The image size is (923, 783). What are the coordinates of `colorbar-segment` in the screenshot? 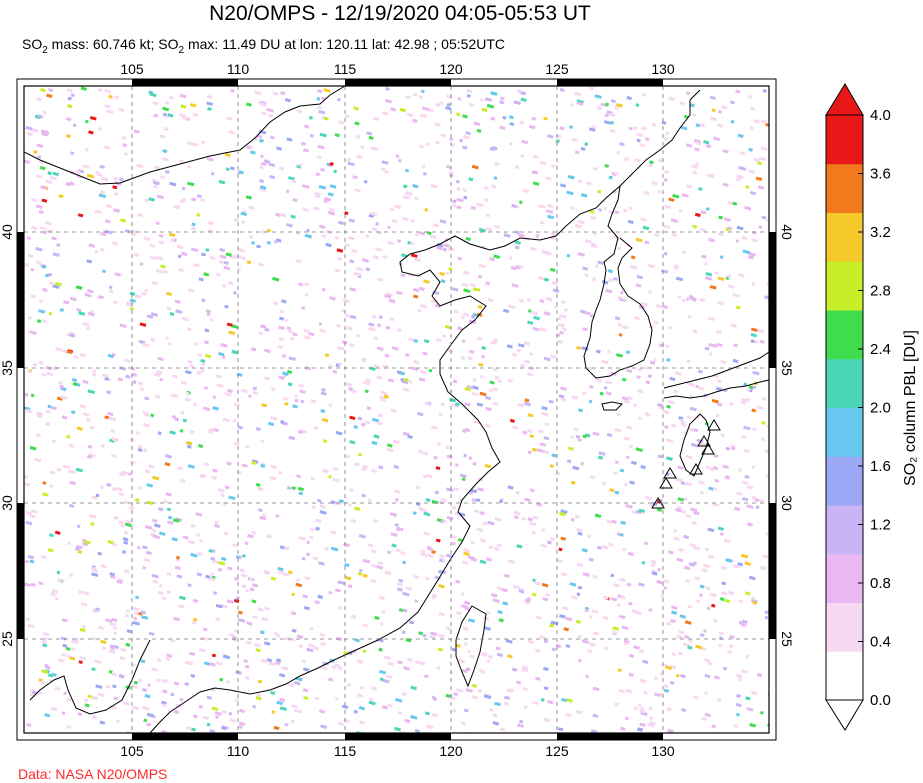 It's located at (844, 481).